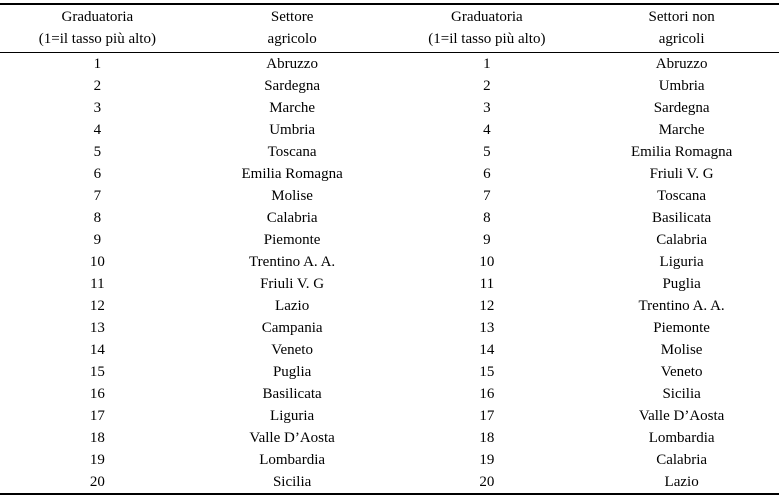 The width and height of the screenshot is (779, 499). What do you see at coordinates (389, 174) in the screenshot?
I see `table-row: 6 Emilia Romagna 6 Friuli V. G` at bounding box center [389, 174].